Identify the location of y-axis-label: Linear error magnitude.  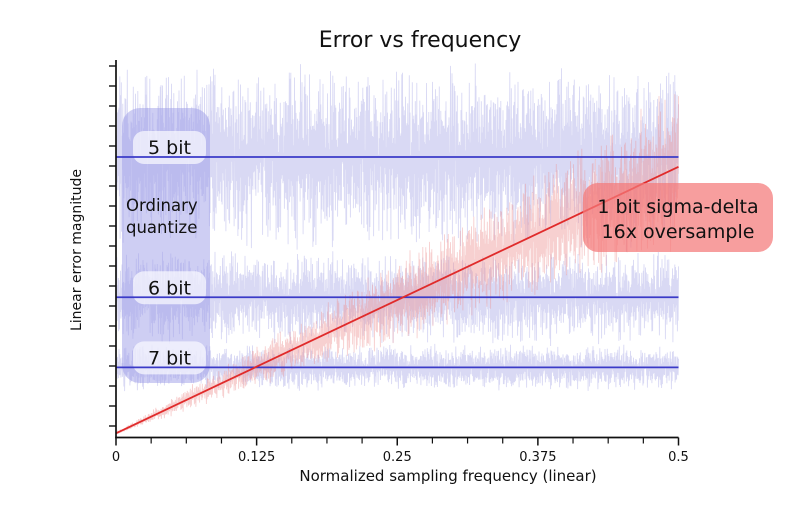
(77, 250).